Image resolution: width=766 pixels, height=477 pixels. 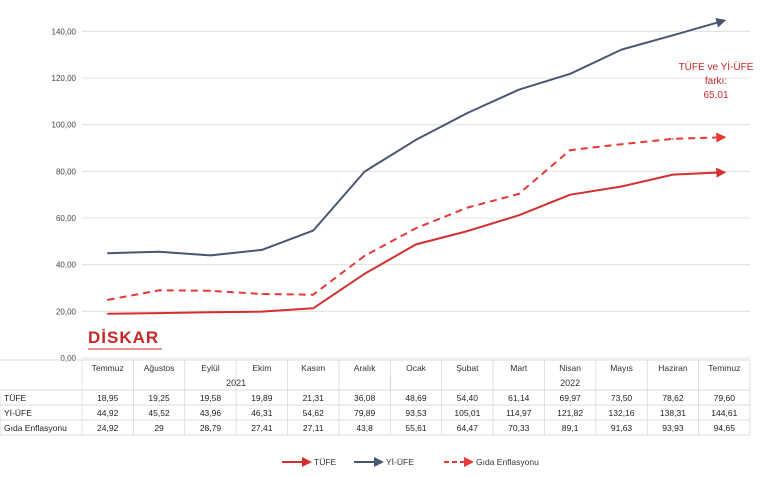 What do you see at coordinates (66, 265) in the screenshot?
I see `y-tick-label: 40,00` at bounding box center [66, 265].